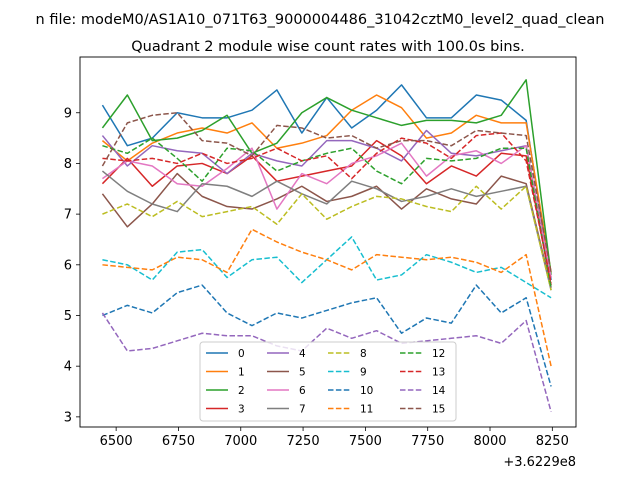  I want to click on x-tick-label: 6500, so click(116, 441).